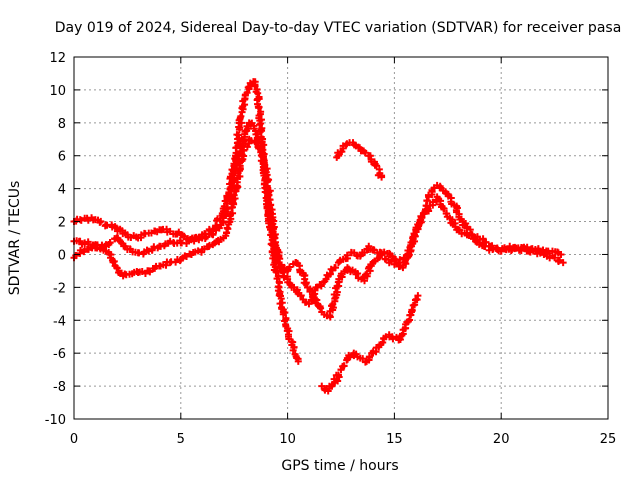 The width and height of the screenshot is (640, 480). Describe the element at coordinates (59, 354) in the screenshot. I see `y-tick-label: -6` at that location.